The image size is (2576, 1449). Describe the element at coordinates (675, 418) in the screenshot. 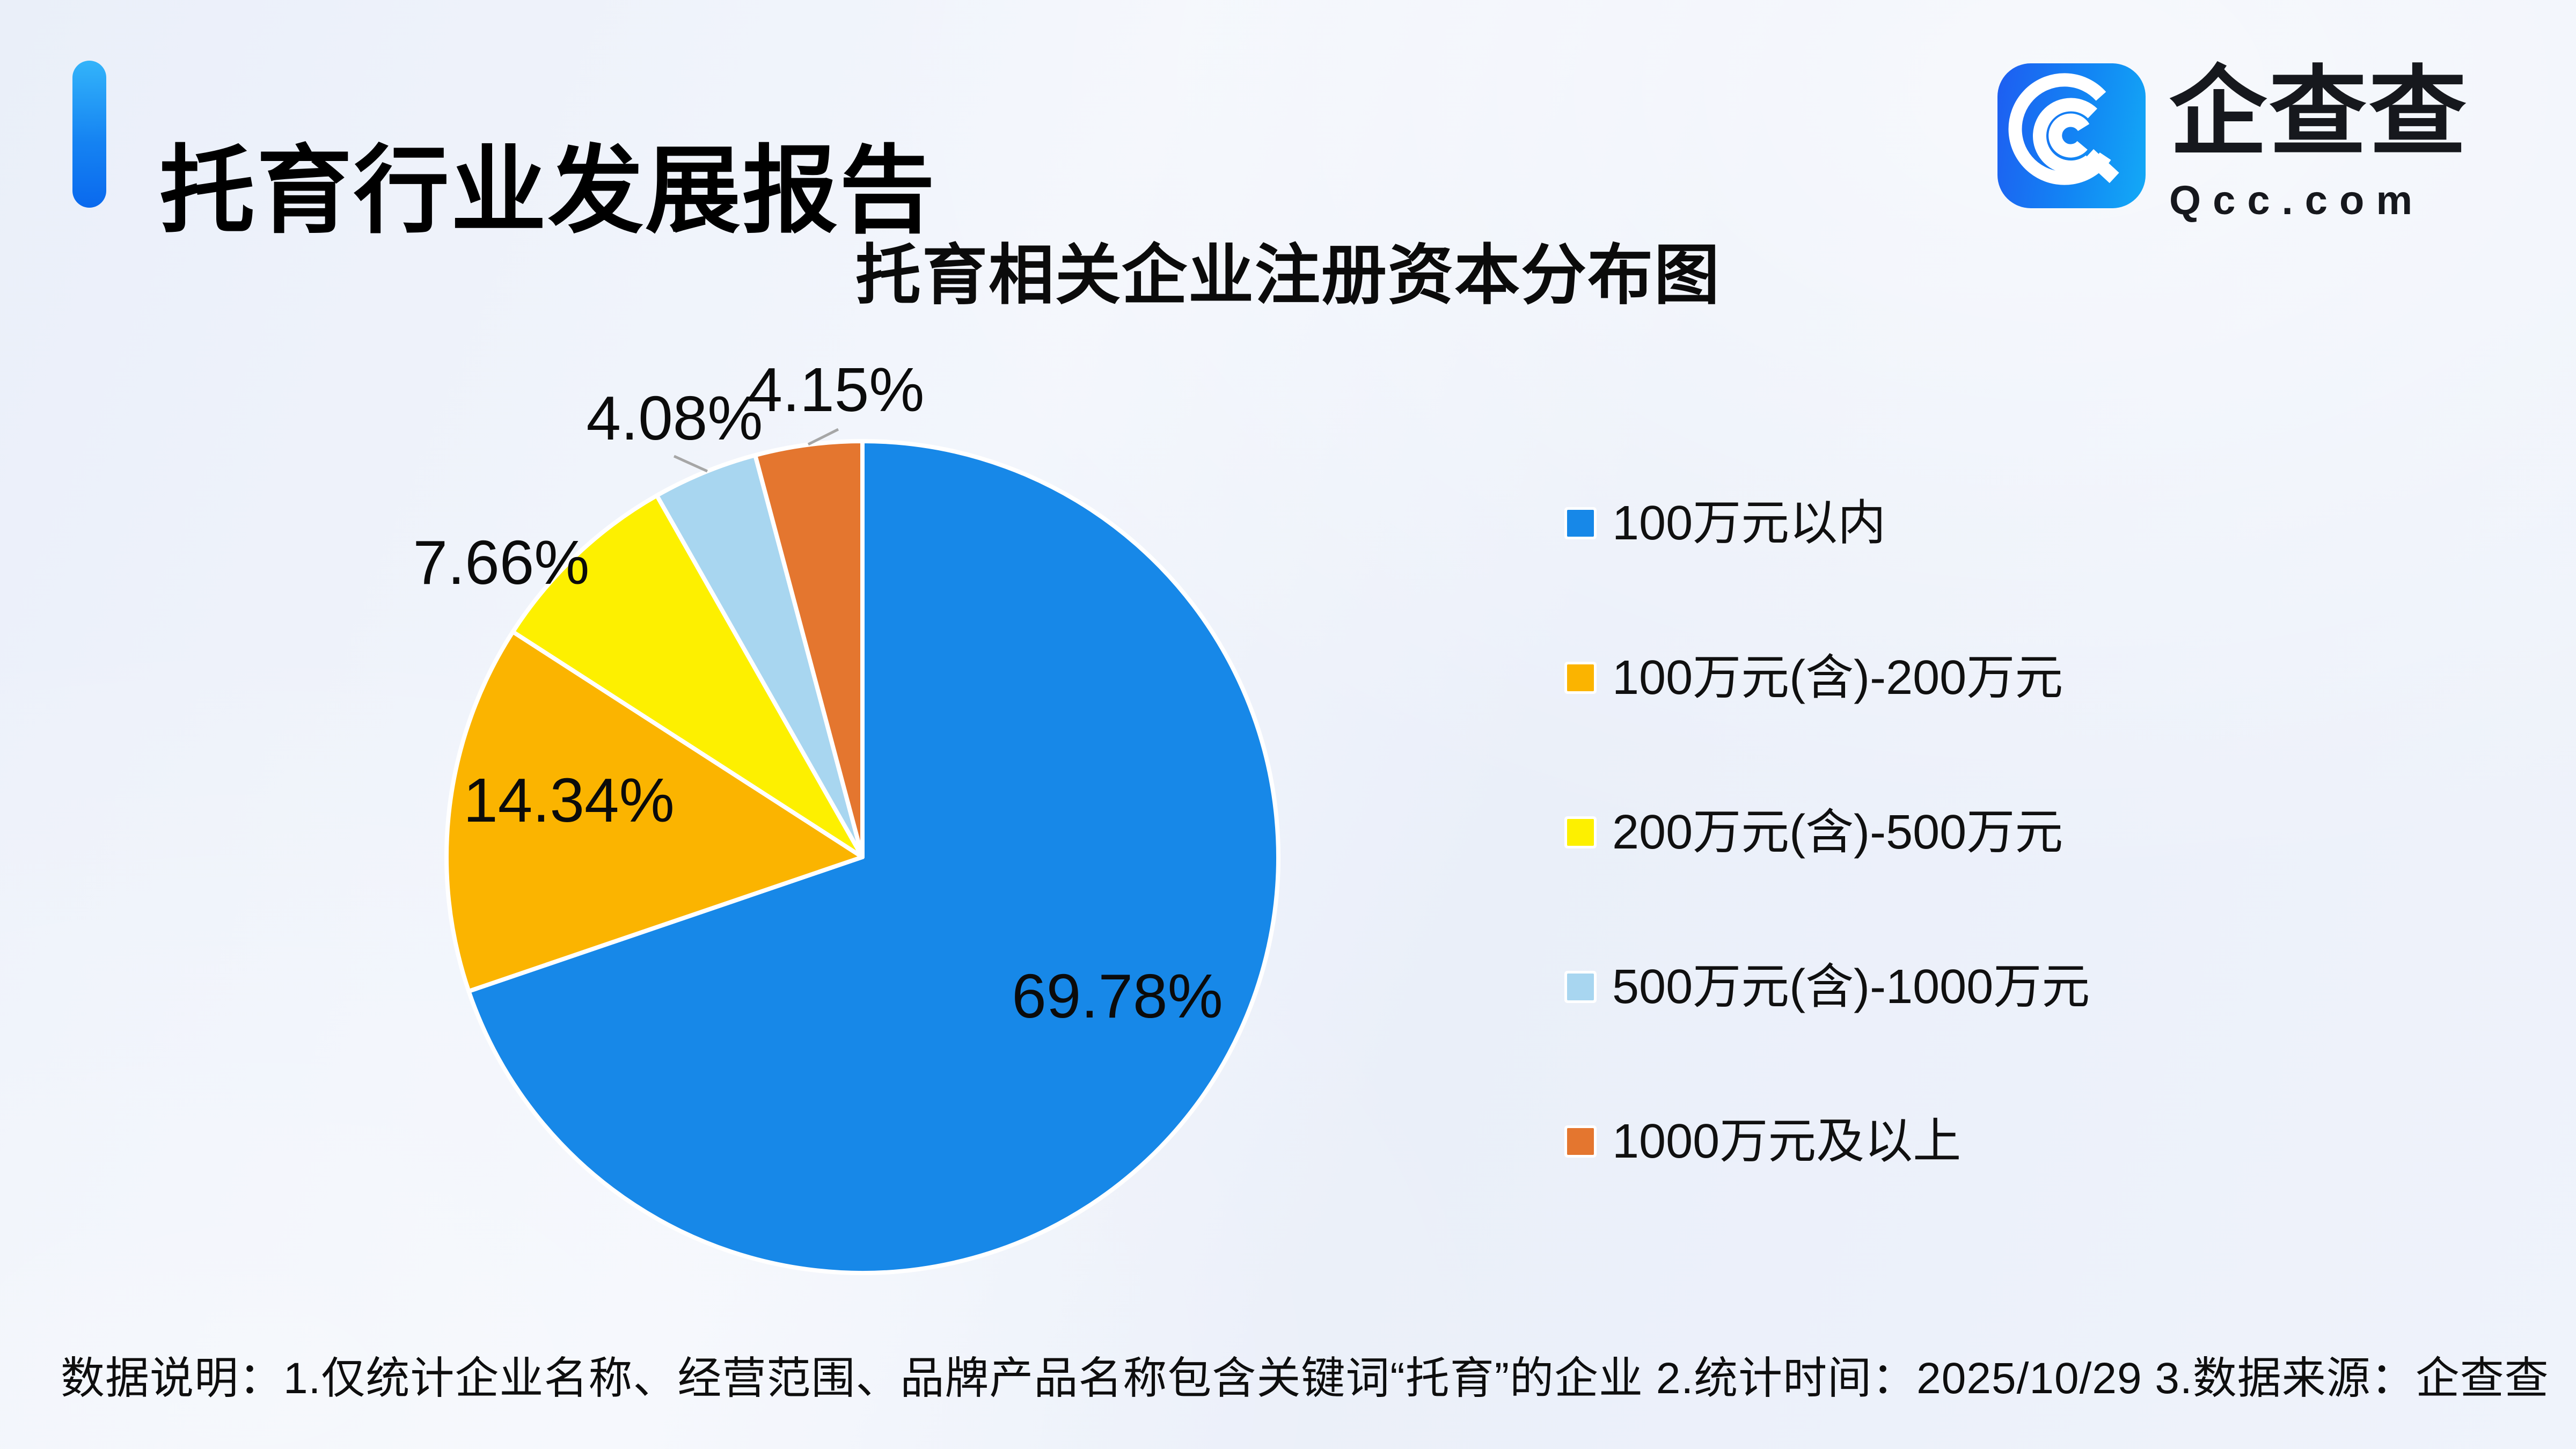

I see `pie-label-3: 4.08%` at that location.